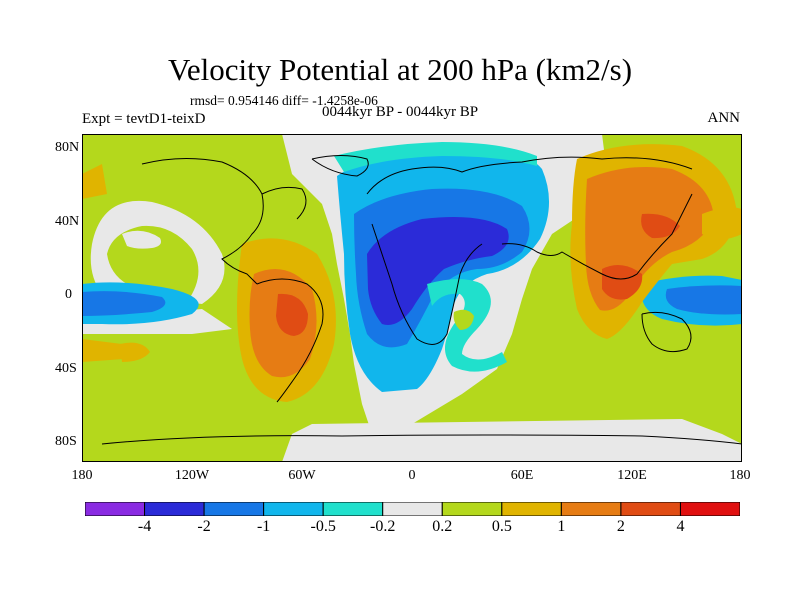 The width and height of the screenshot is (800, 600). Describe the element at coordinates (522, 475) in the screenshot. I see `lon-label-60e: 60E` at that location.